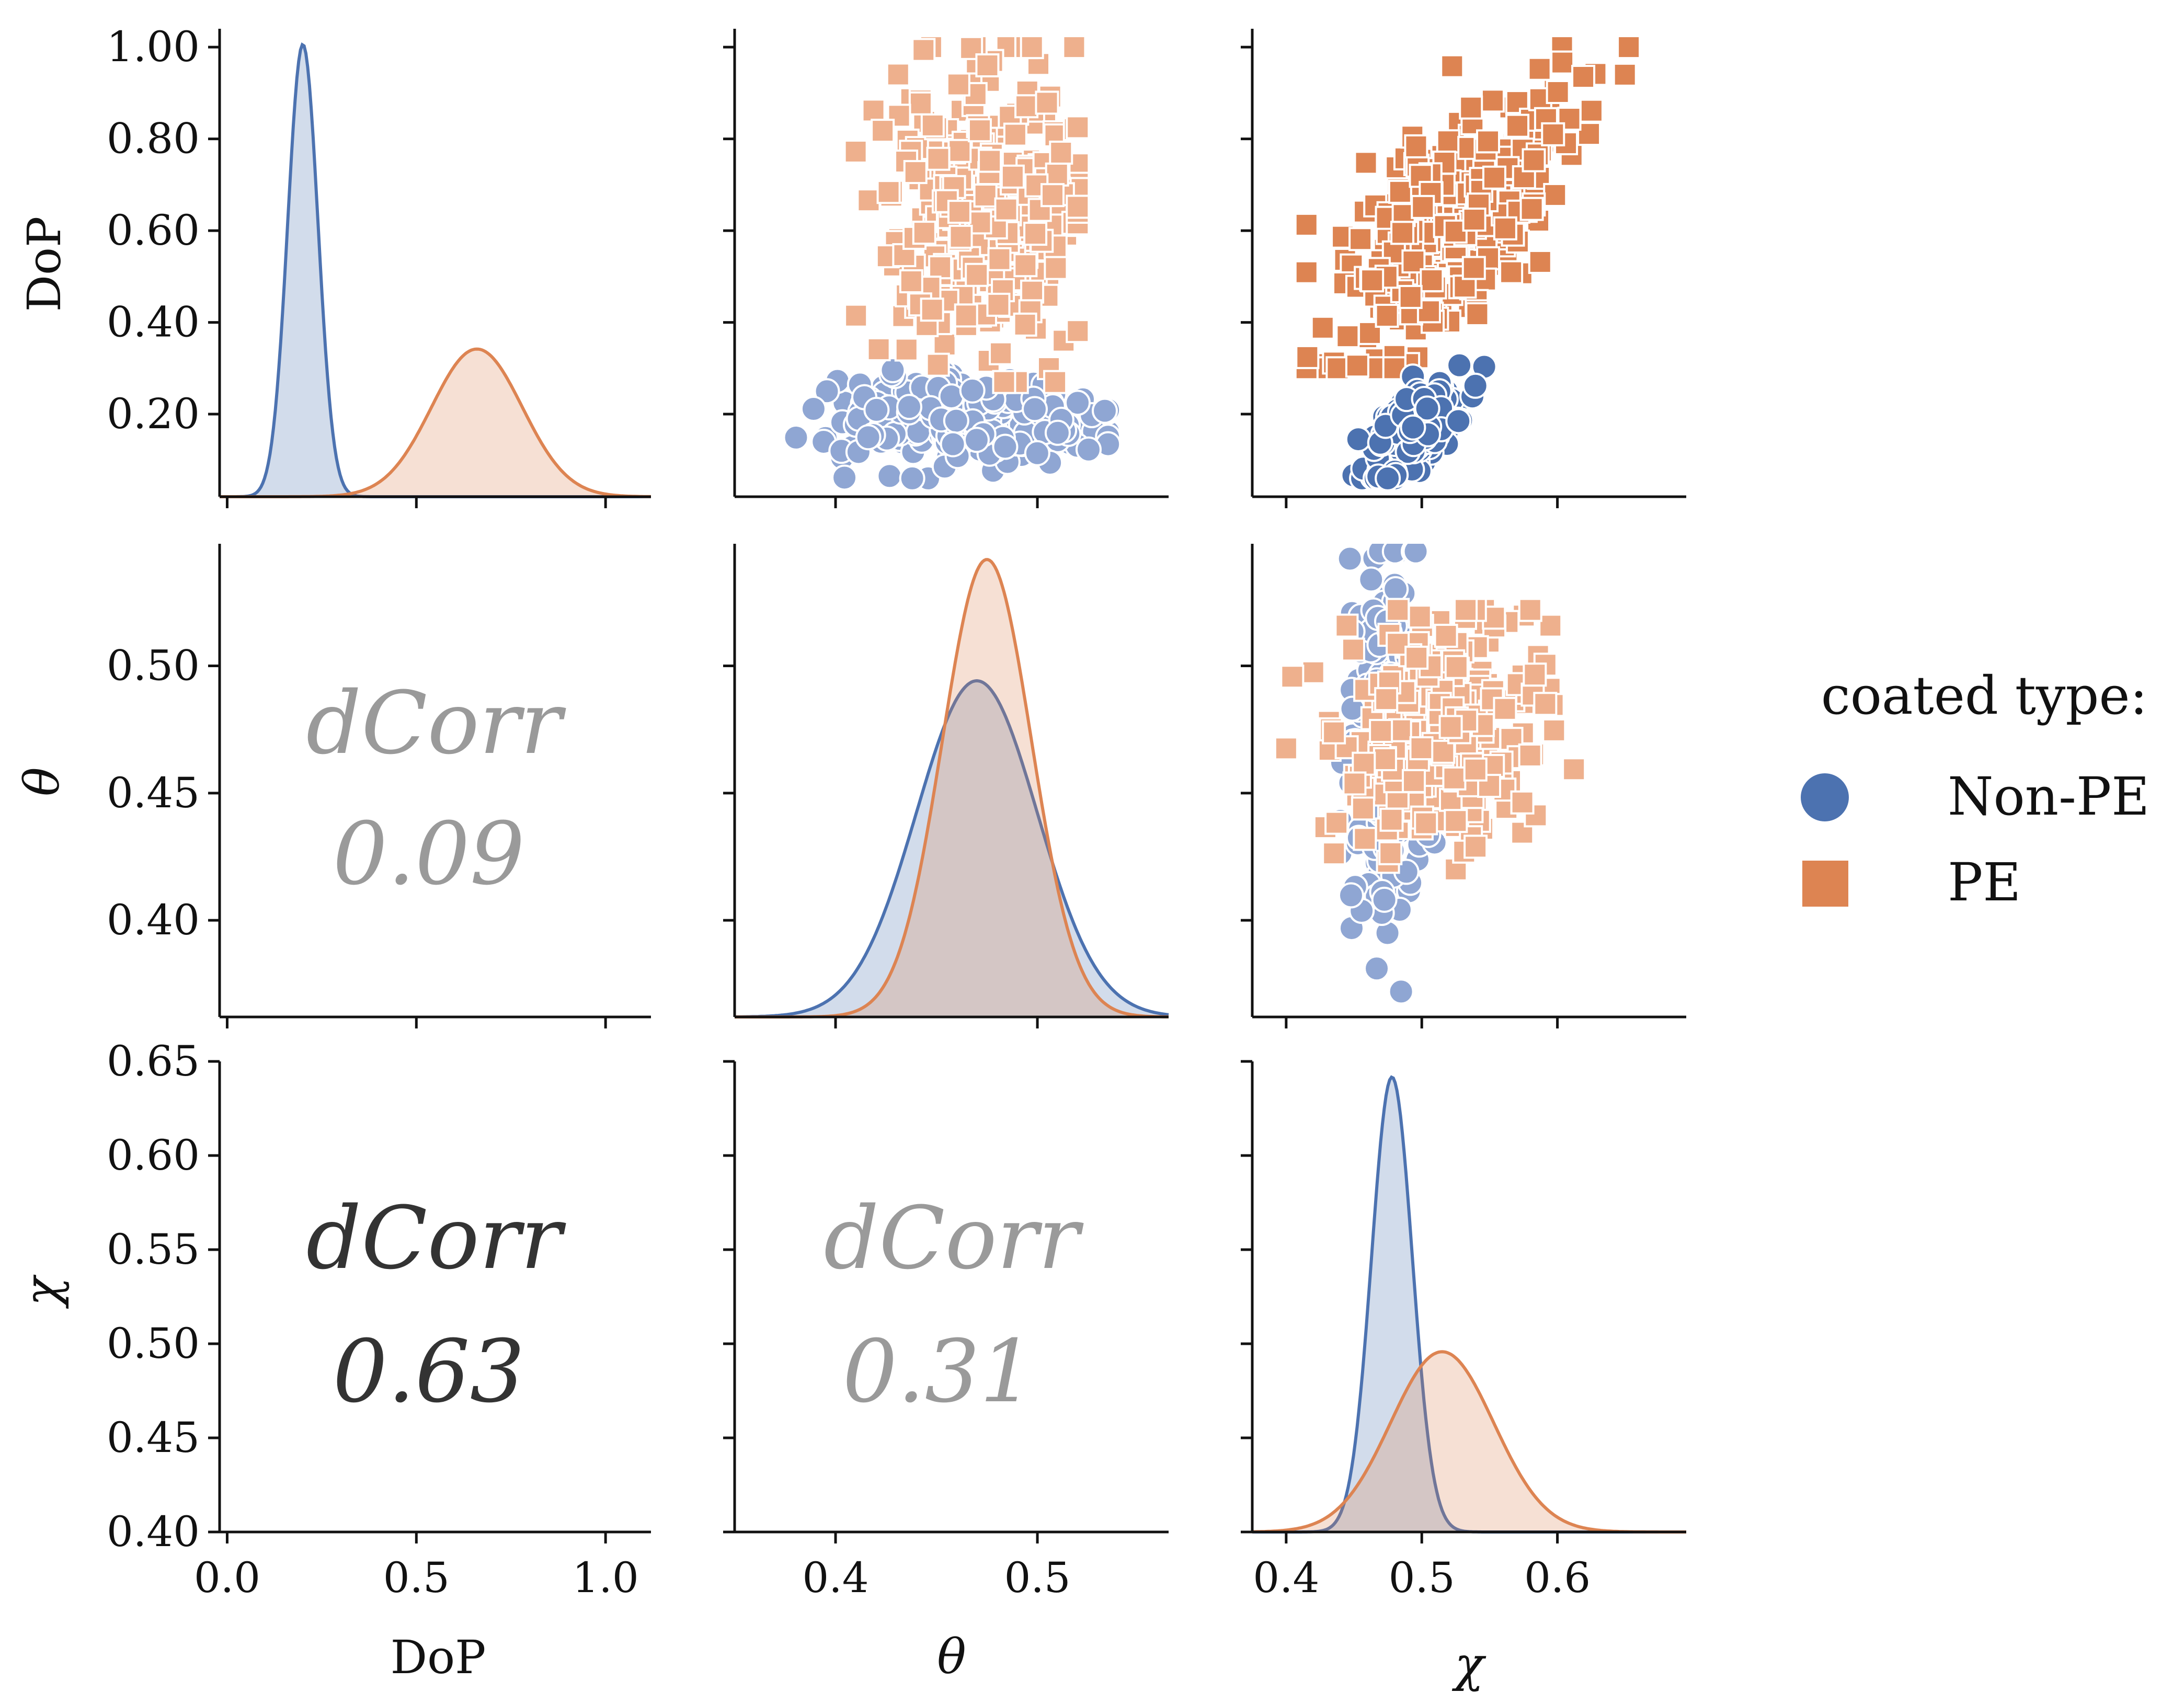  I want to click on xlabel-chi: χ, so click(1469, 1664).